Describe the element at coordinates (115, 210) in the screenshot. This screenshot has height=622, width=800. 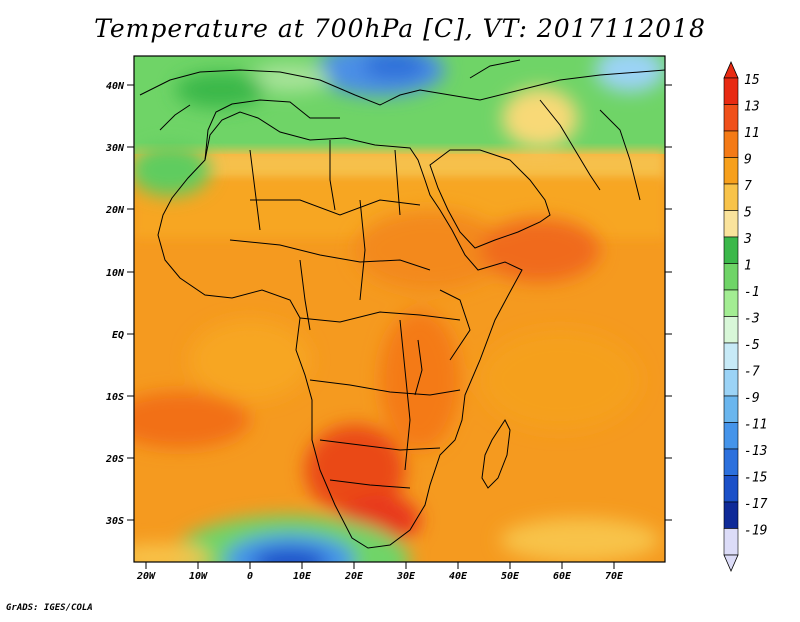
I see `lat-label-20n: 20N` at that location.